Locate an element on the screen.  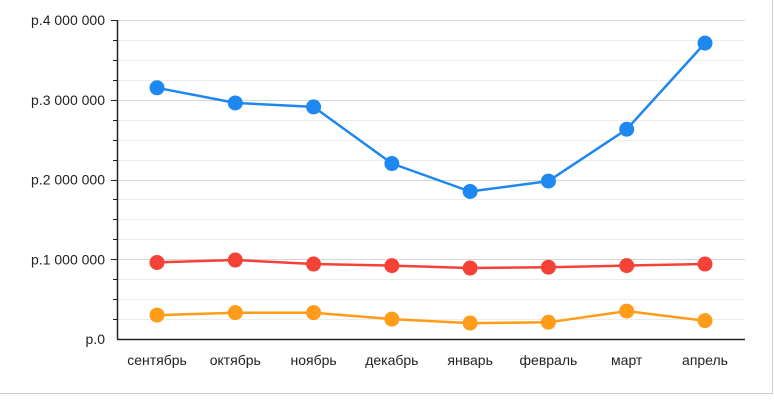
y-tick-label: р.0 is located at coordinates (96, 339).